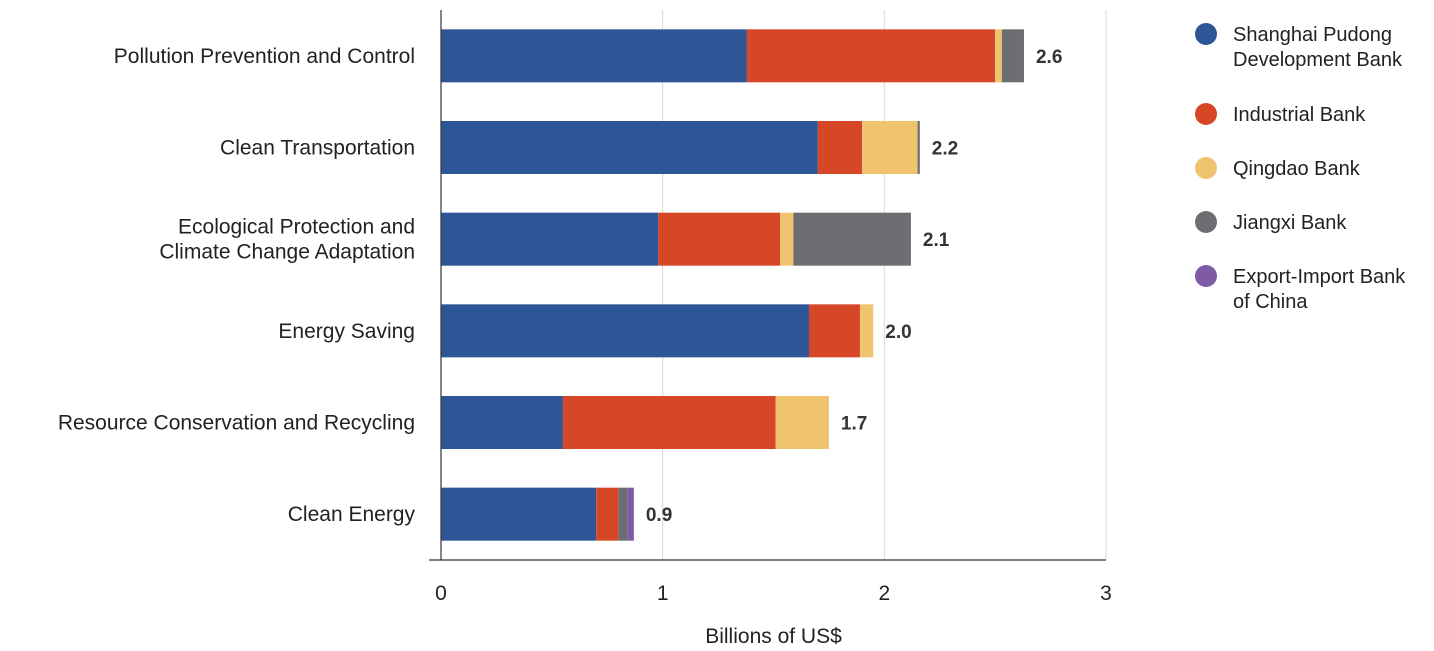  What do you see at coordinates (1270, 302) in the screenshot?
I see `legend-label: of China` at bounding box center [1270, 302].